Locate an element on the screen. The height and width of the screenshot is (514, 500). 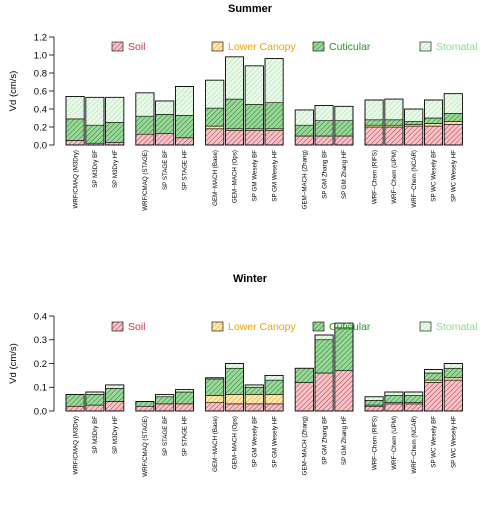
legend-swatch-cuticular is located at coordinates (318, 326).